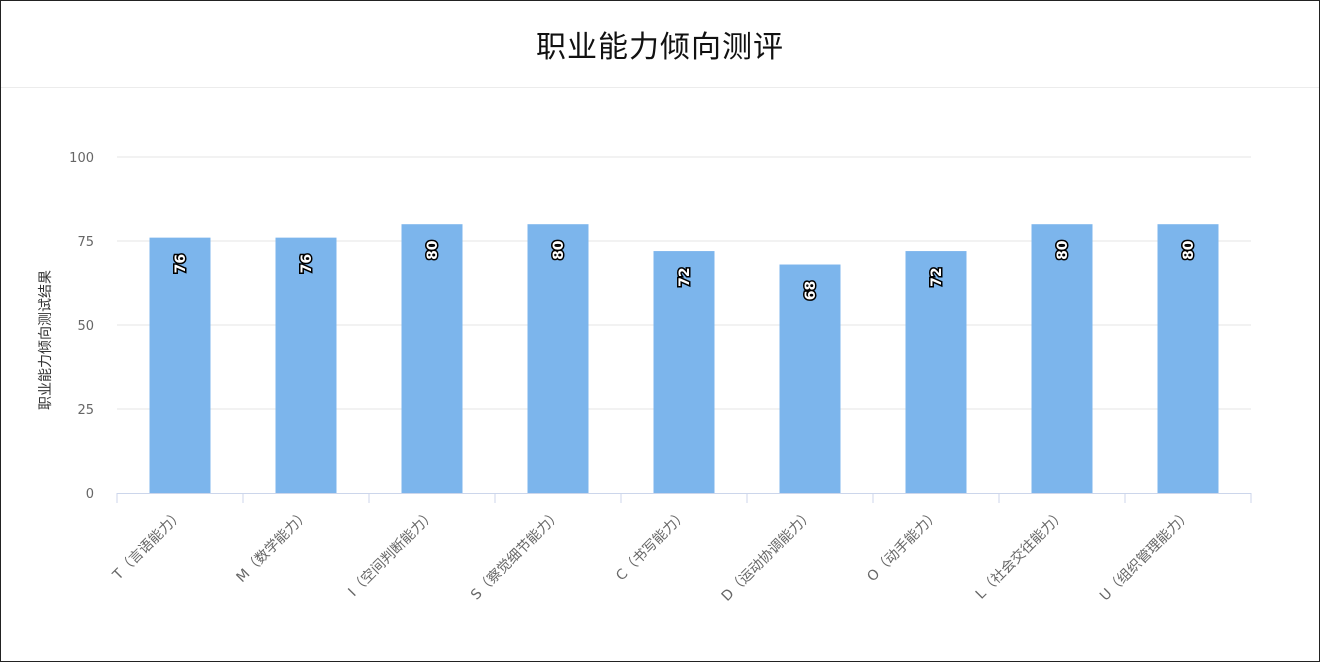 The height and width of the screenshot is (662, 1320). What do you see at coordinates (768, 556) in the screenshot?
I see `x-tick-label: D（运动协调能力）` at bounding box center [768, 556].